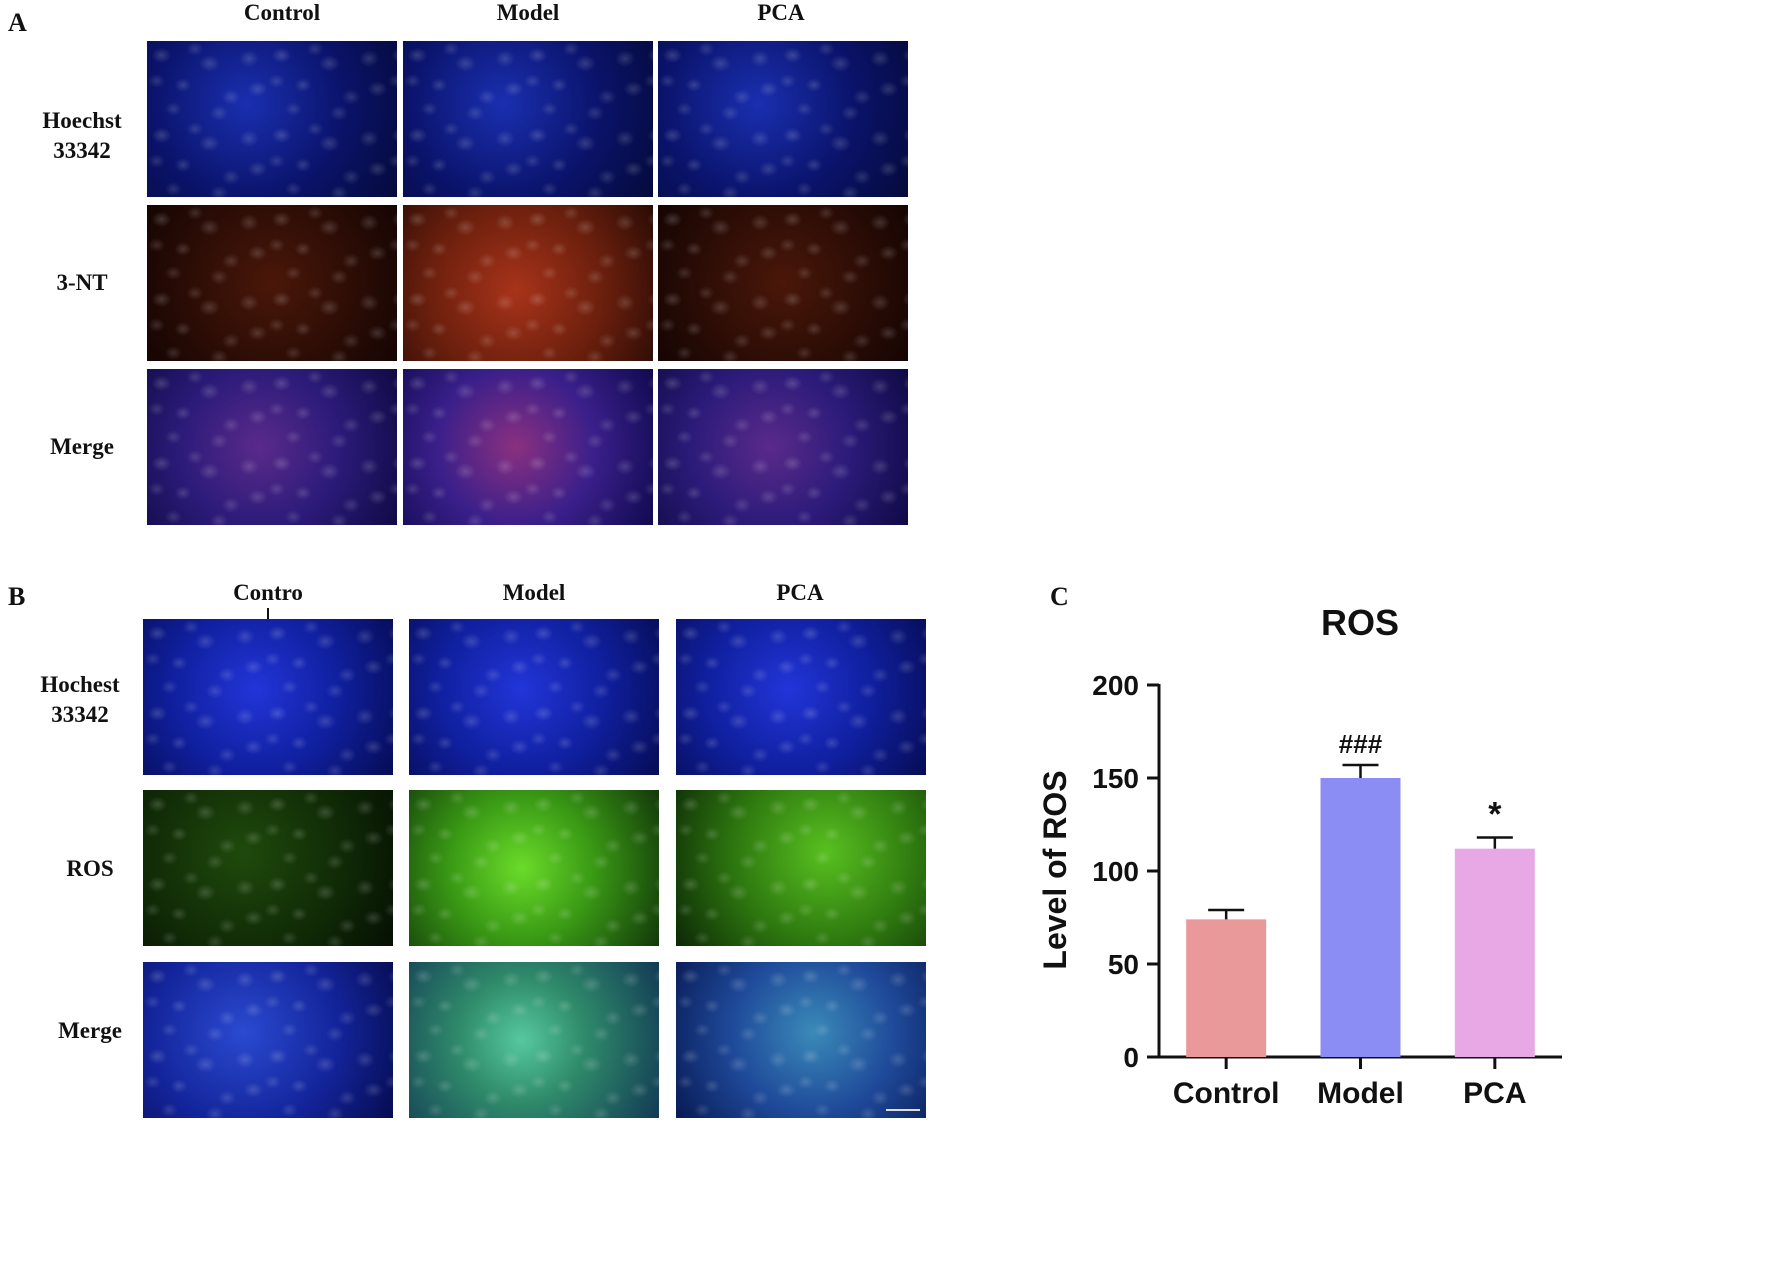  I want to click on y-tick-label: 50, so click(1123, 964).